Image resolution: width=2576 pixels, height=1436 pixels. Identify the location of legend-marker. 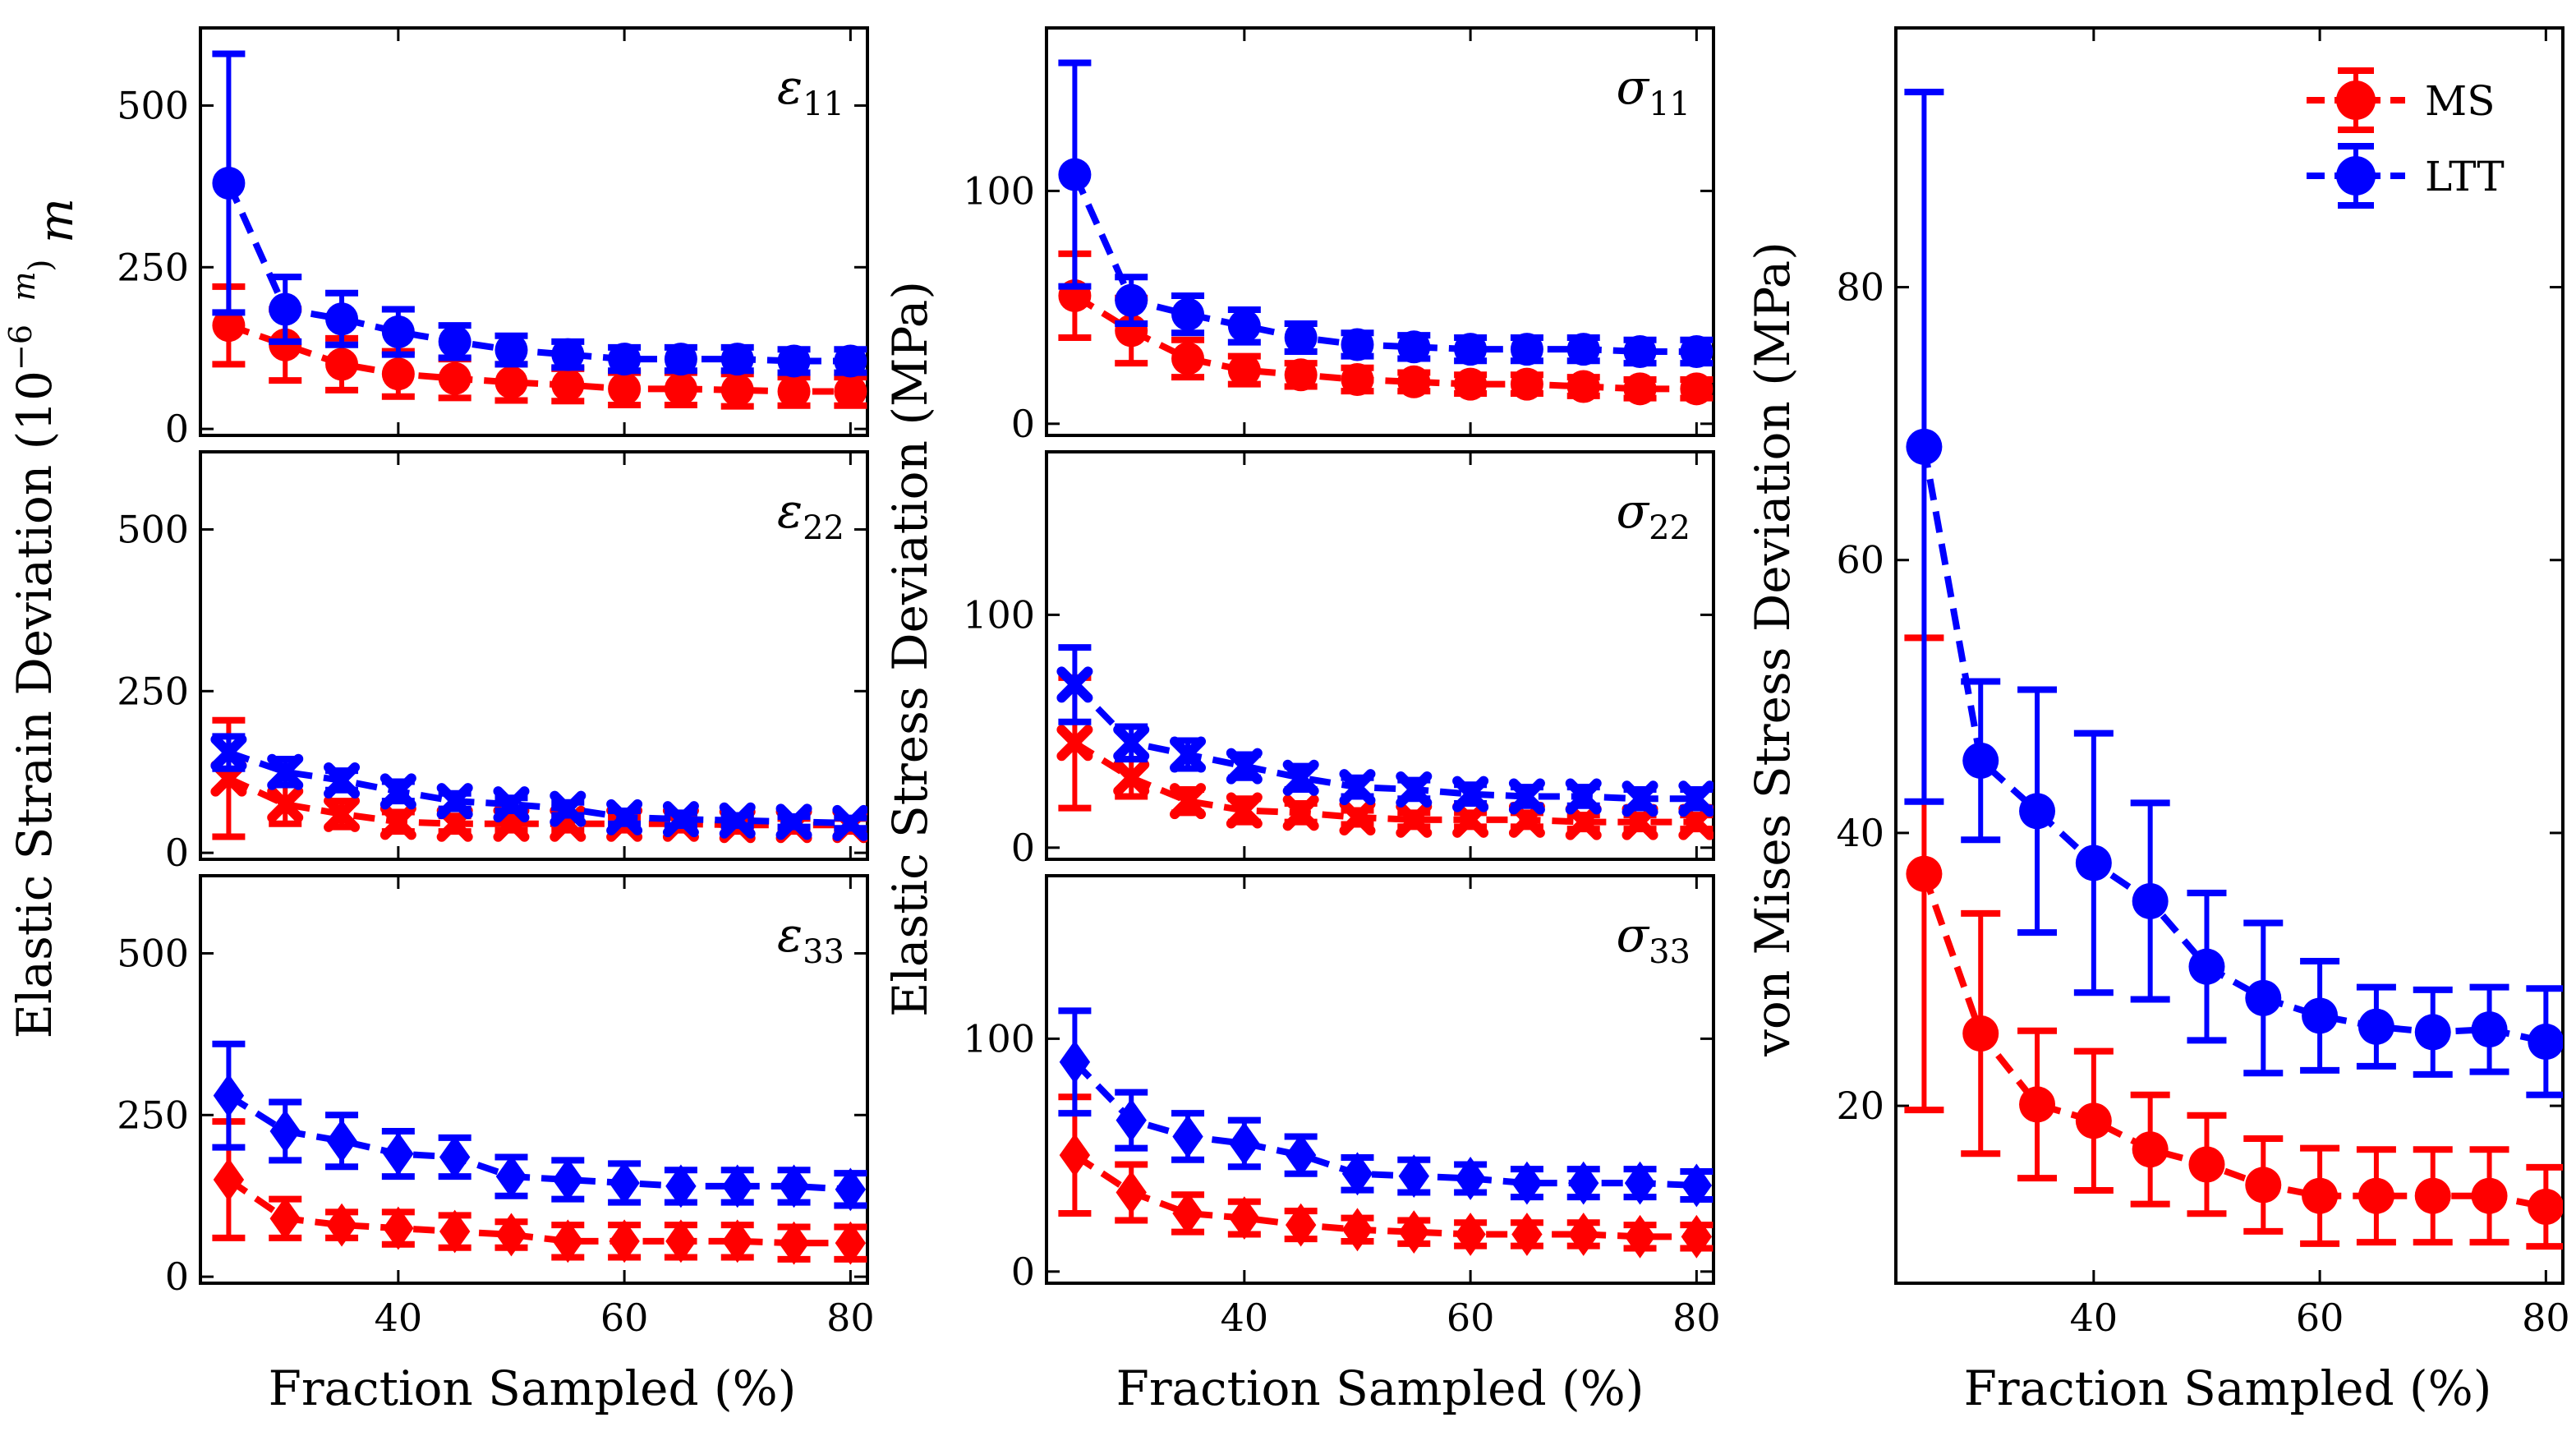
(2356, 100).